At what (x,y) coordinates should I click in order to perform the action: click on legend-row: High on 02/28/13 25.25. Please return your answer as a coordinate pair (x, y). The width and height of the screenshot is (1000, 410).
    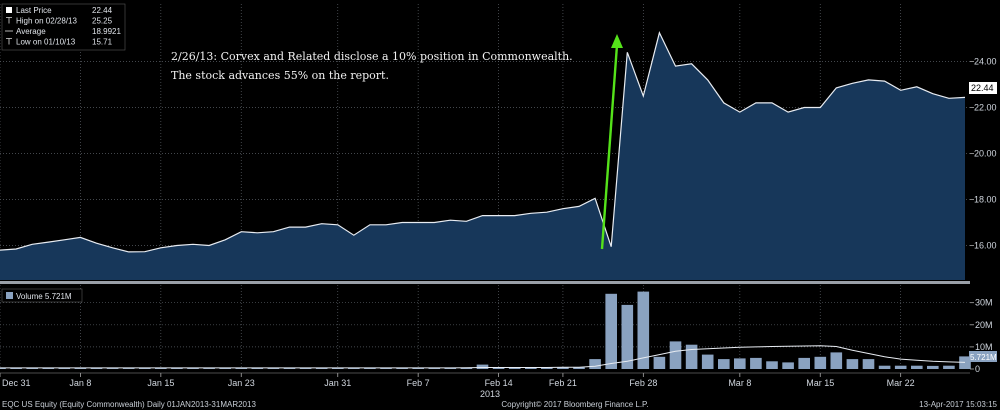
    Looking at the image, I should click on (59, 21).